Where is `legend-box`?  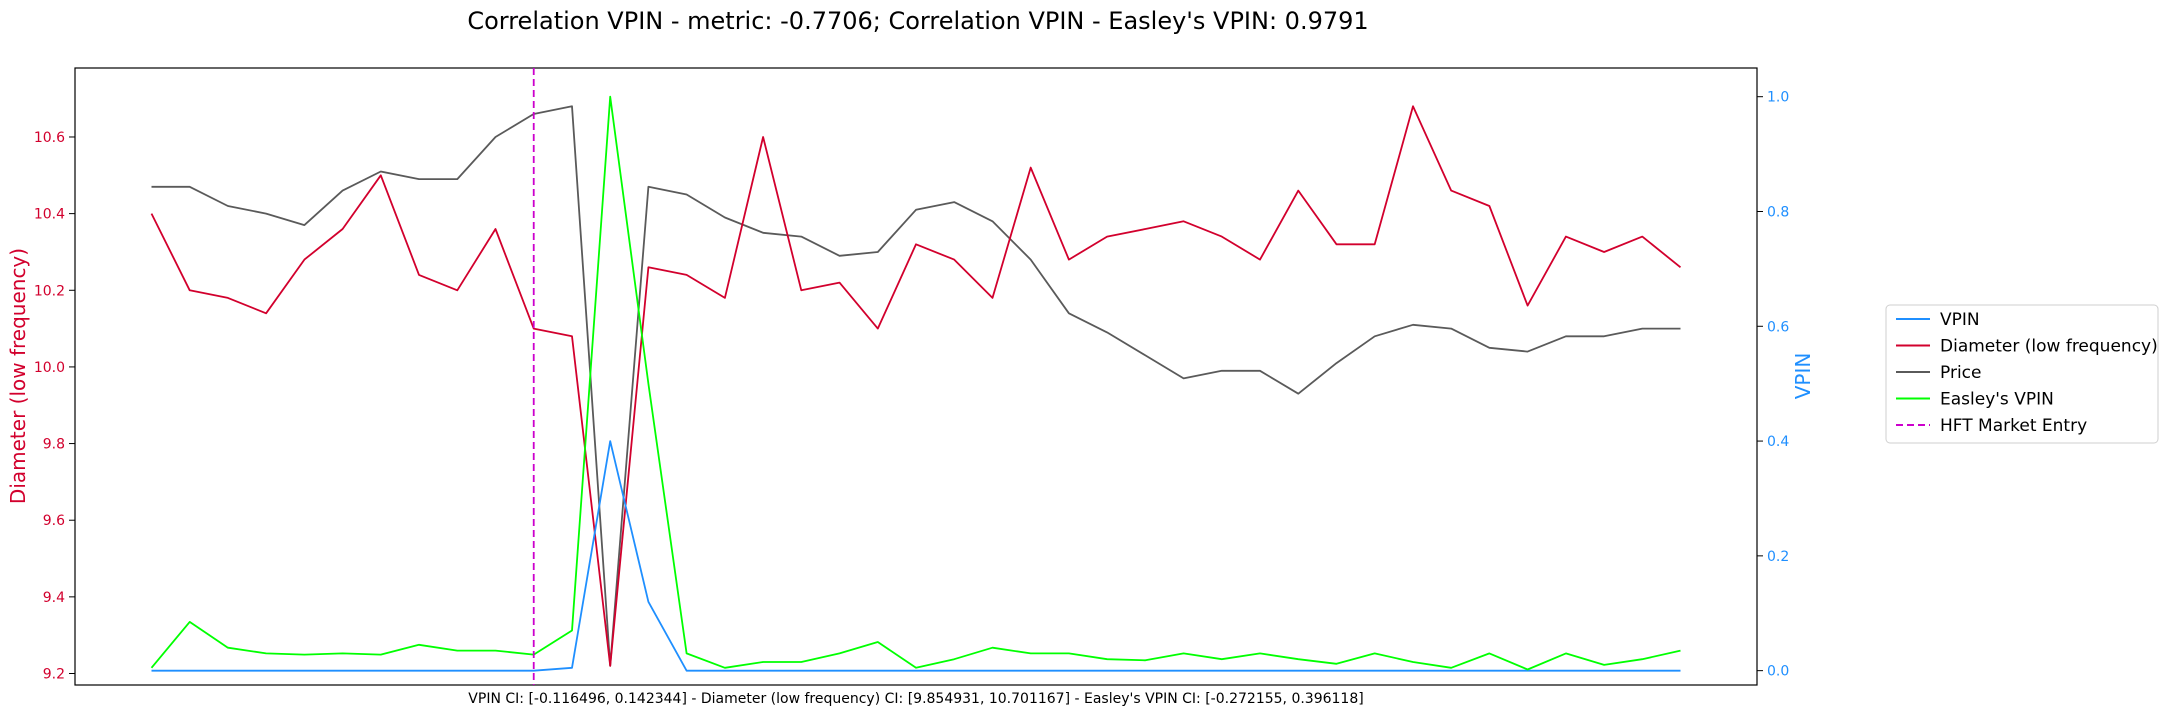
legend-box is located at coordinates (2022, 374).